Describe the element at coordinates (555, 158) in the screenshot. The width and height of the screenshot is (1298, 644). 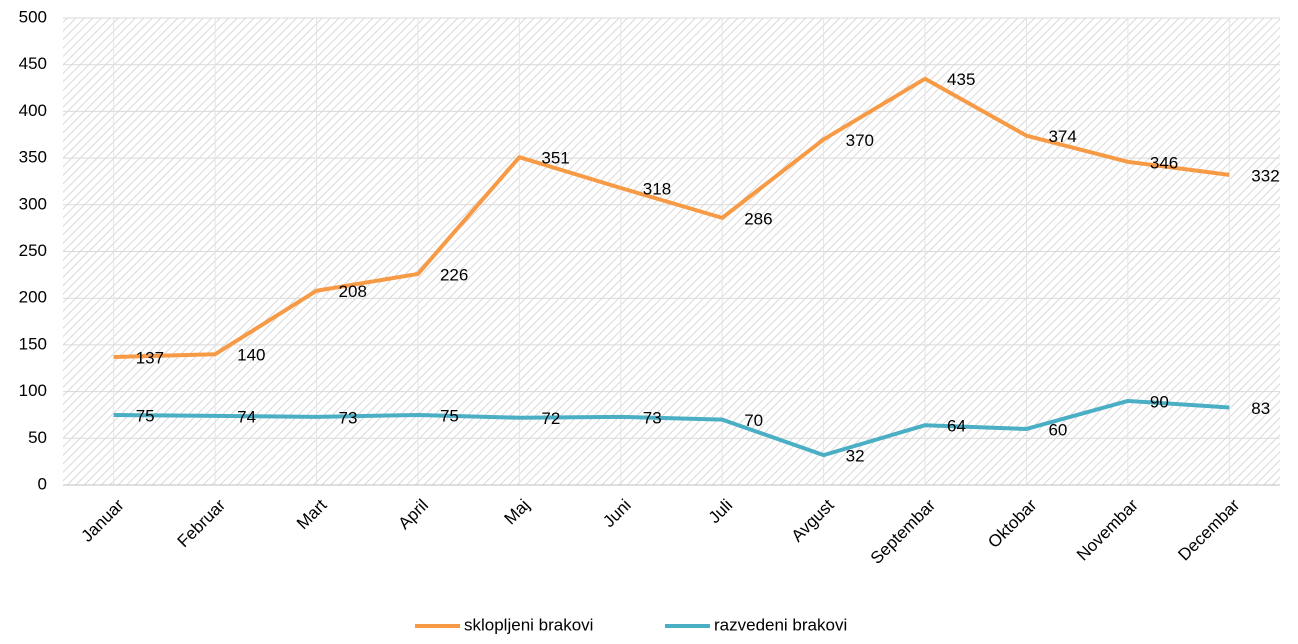
I see `data-label: 351` at that location.